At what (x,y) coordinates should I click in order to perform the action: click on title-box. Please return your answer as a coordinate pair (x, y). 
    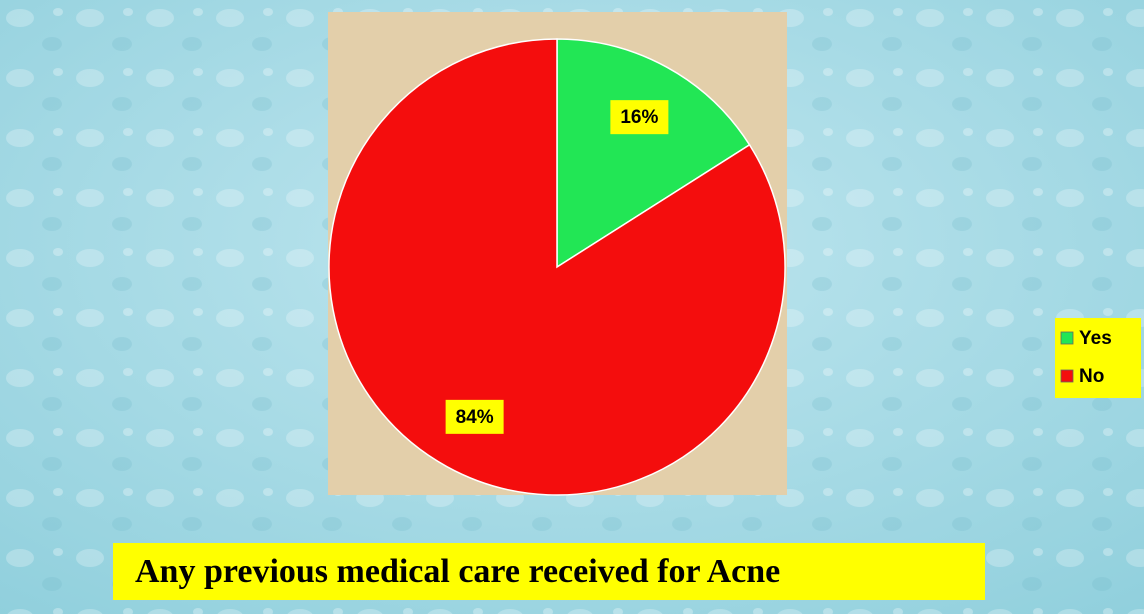
    Looking at the image, I should click on (549, 571).